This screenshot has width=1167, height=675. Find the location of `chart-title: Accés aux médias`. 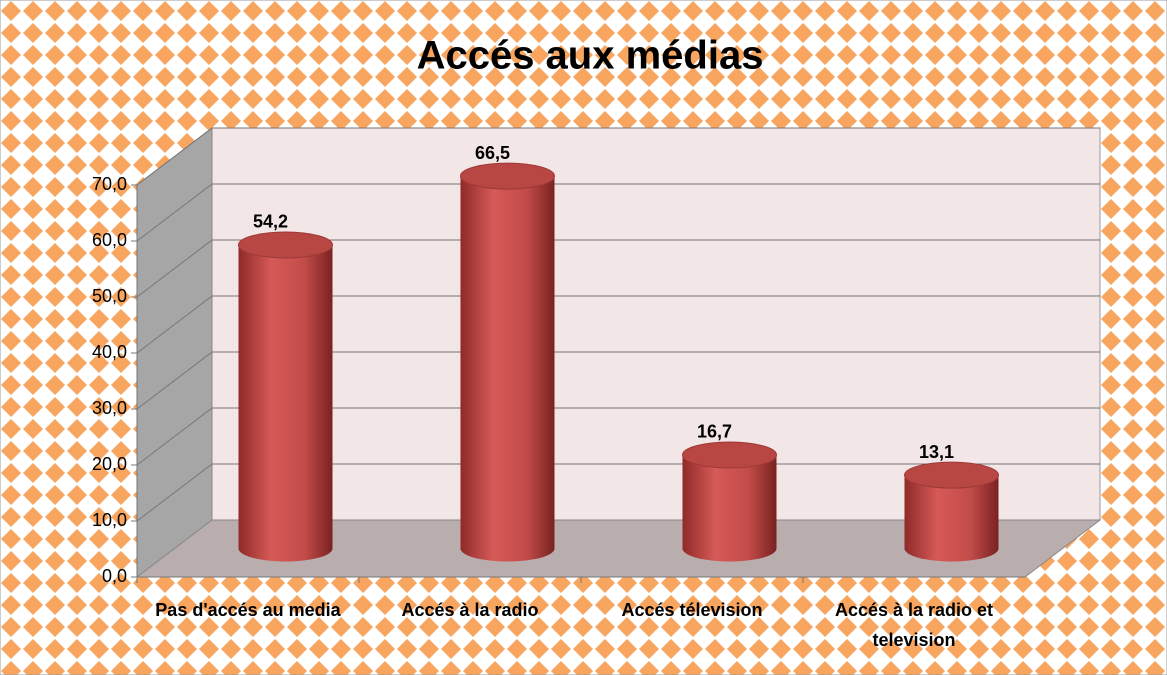

chart-title: Accés aux médias is located at coordinates (590, 56).